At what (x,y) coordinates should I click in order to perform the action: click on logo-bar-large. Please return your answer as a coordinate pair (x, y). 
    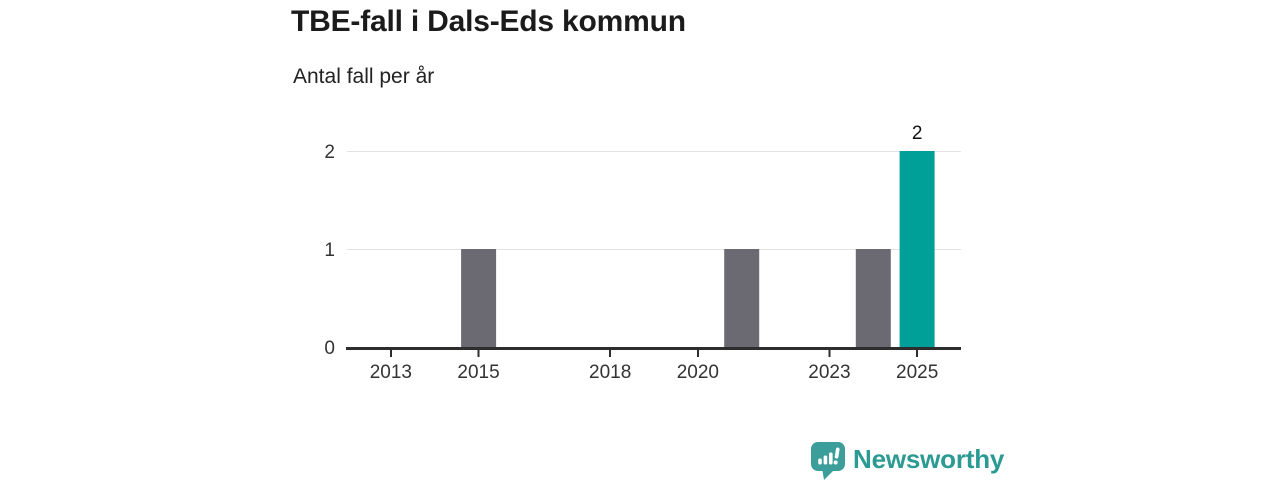
    Looking at the image, I should click on (831, 458).